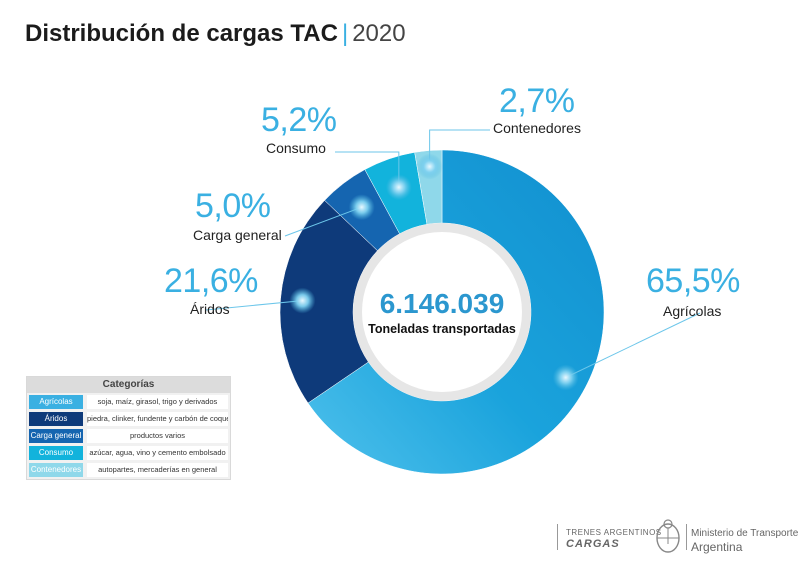 Image resolution: width=800 pixels, height=570 pixels. Describe the element at coordinates (157, 435) in the screenshot. I see `legend-desc-carga-general: productos varios` at that location.